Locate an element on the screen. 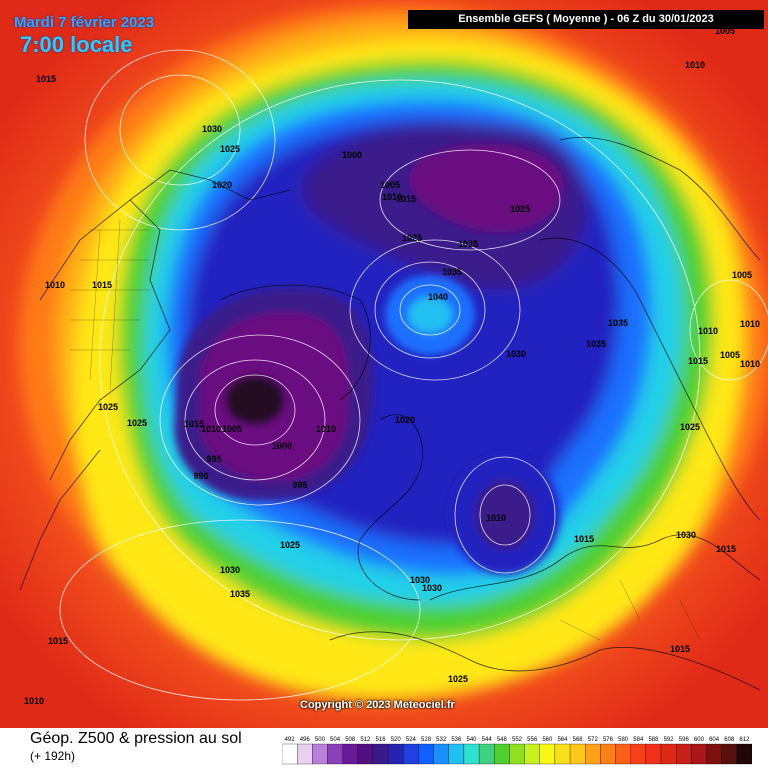  scale-tick-label: 564 is located at coordinates (562, 740).